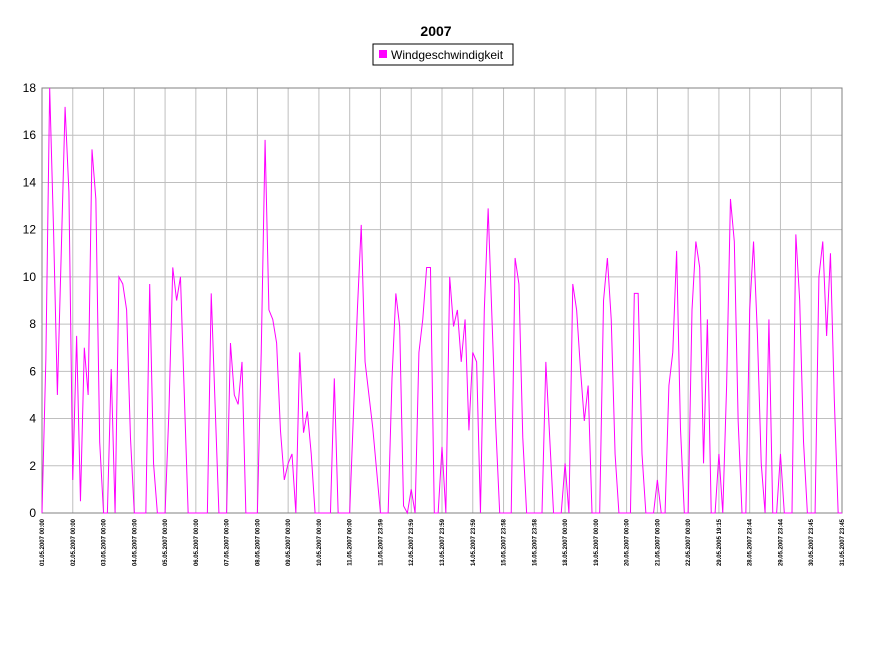  I want to click on x-tick-label: 07.05.2007 00:00, so click(228, 542).